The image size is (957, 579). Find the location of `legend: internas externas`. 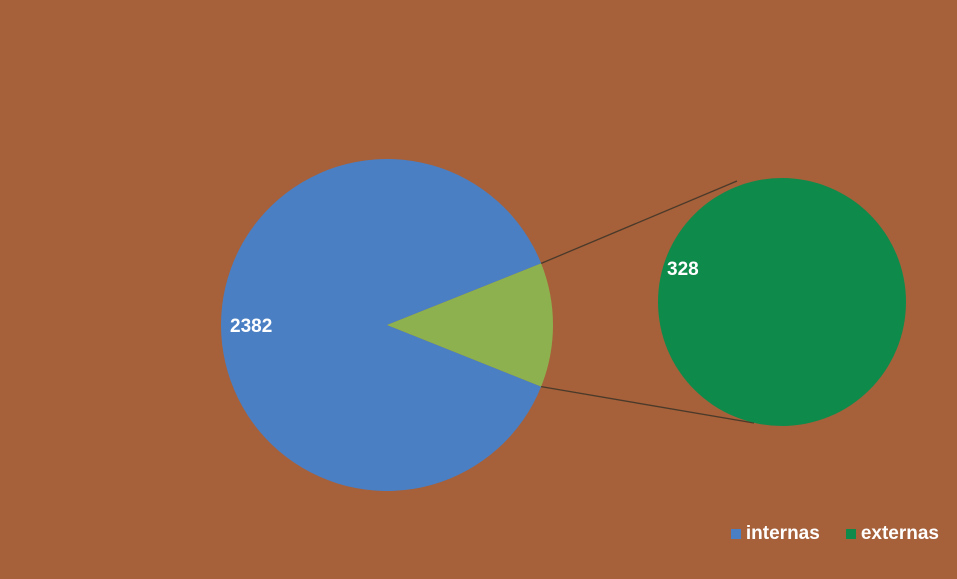

legend: internas externas is located at coordinates (834, 534).